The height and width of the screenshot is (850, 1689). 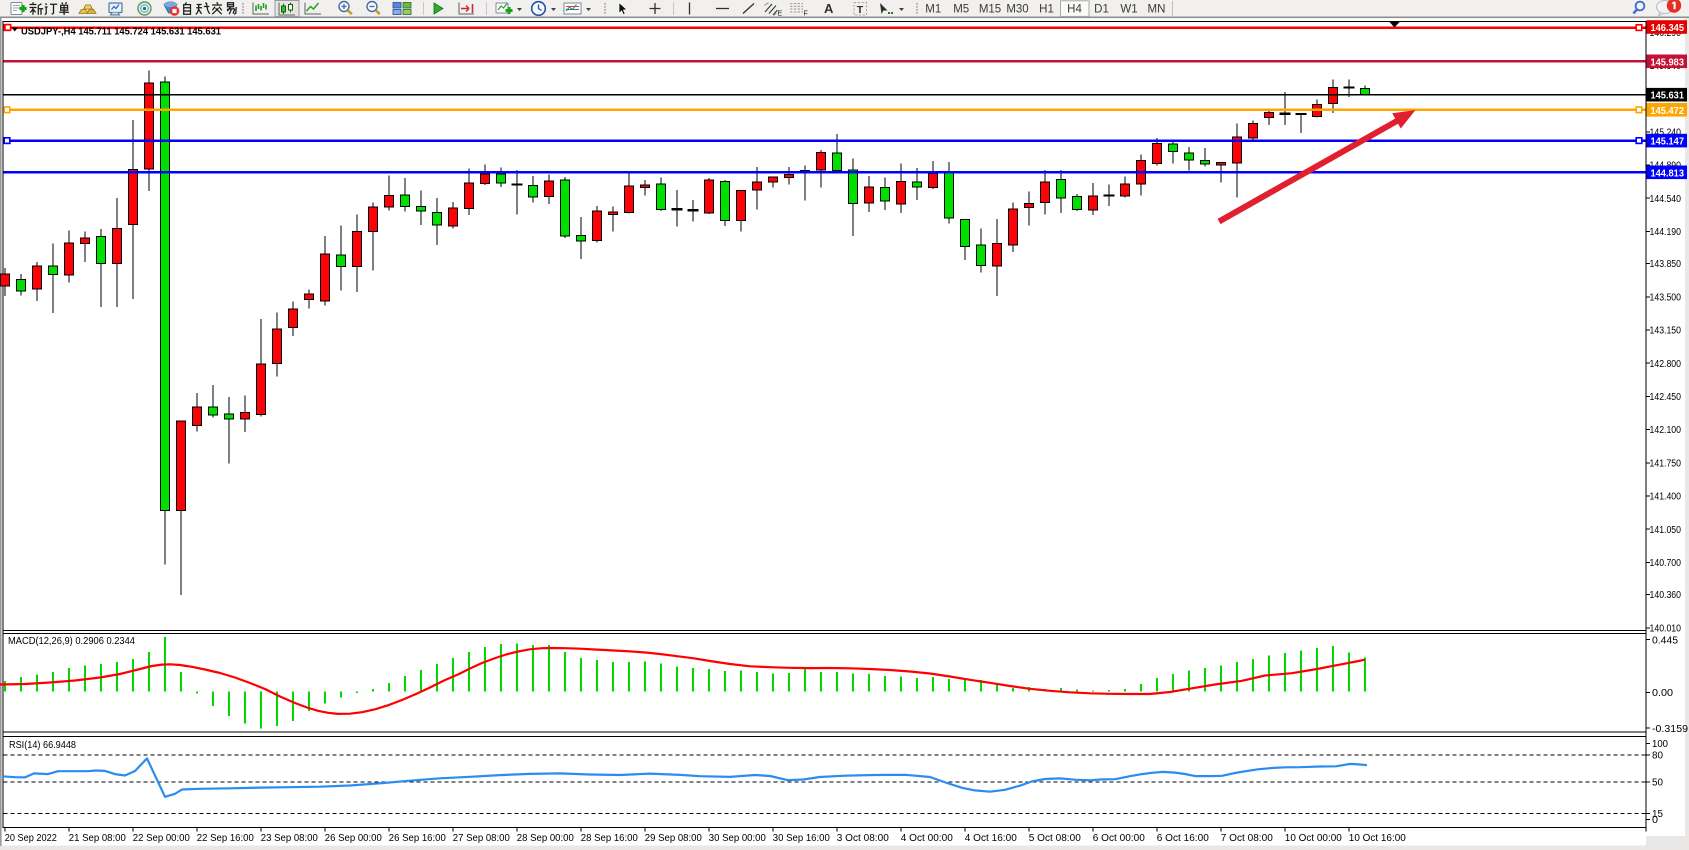 I want to click on svg-text: 144.540, so click(x=1666, y=199).